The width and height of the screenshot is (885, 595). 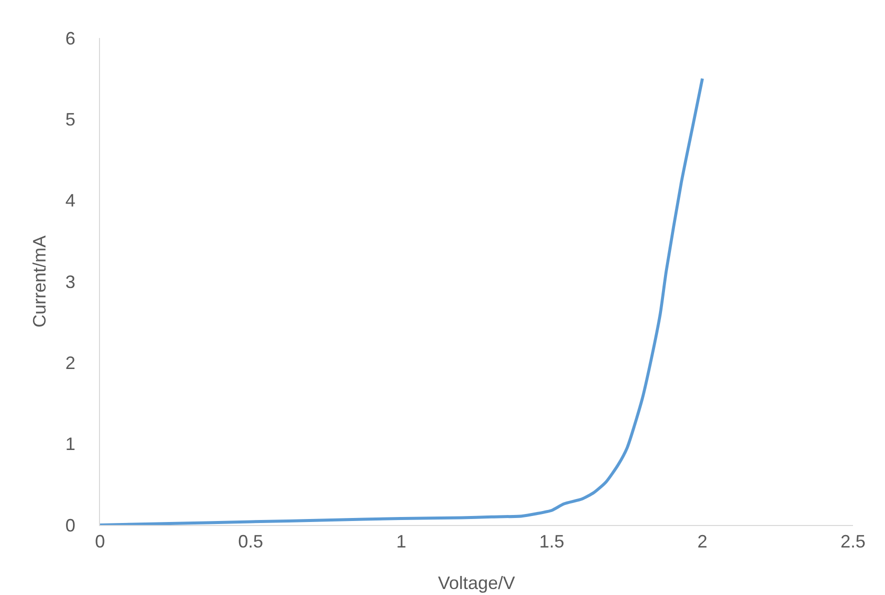 I want to click on y-tick-label: 5, so click(x=70, y=119).